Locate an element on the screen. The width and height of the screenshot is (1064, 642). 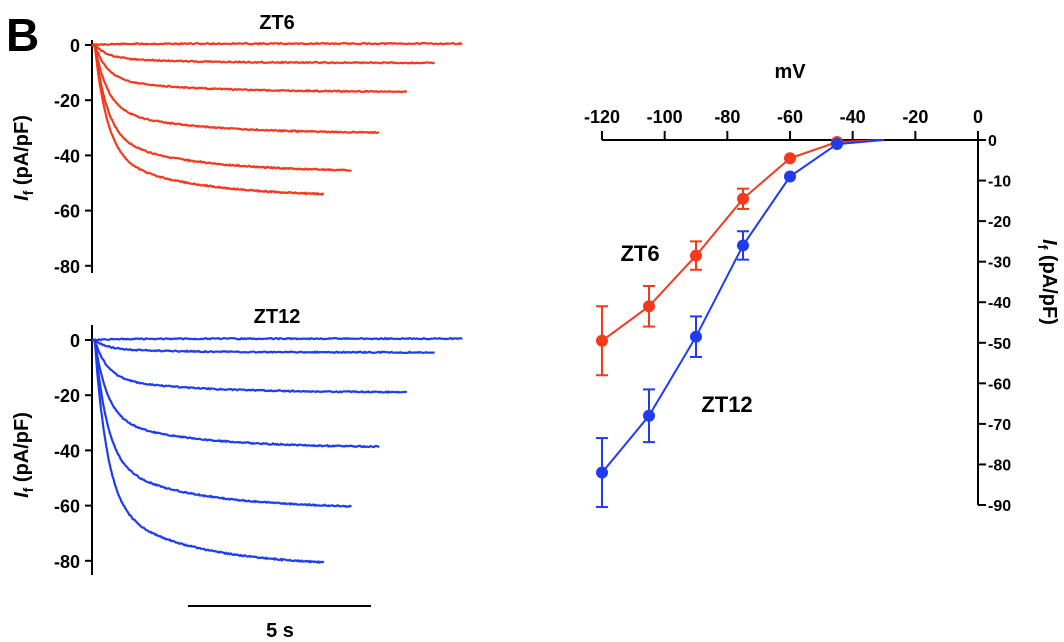
panel-label: B is located at coordinates (22, 35).